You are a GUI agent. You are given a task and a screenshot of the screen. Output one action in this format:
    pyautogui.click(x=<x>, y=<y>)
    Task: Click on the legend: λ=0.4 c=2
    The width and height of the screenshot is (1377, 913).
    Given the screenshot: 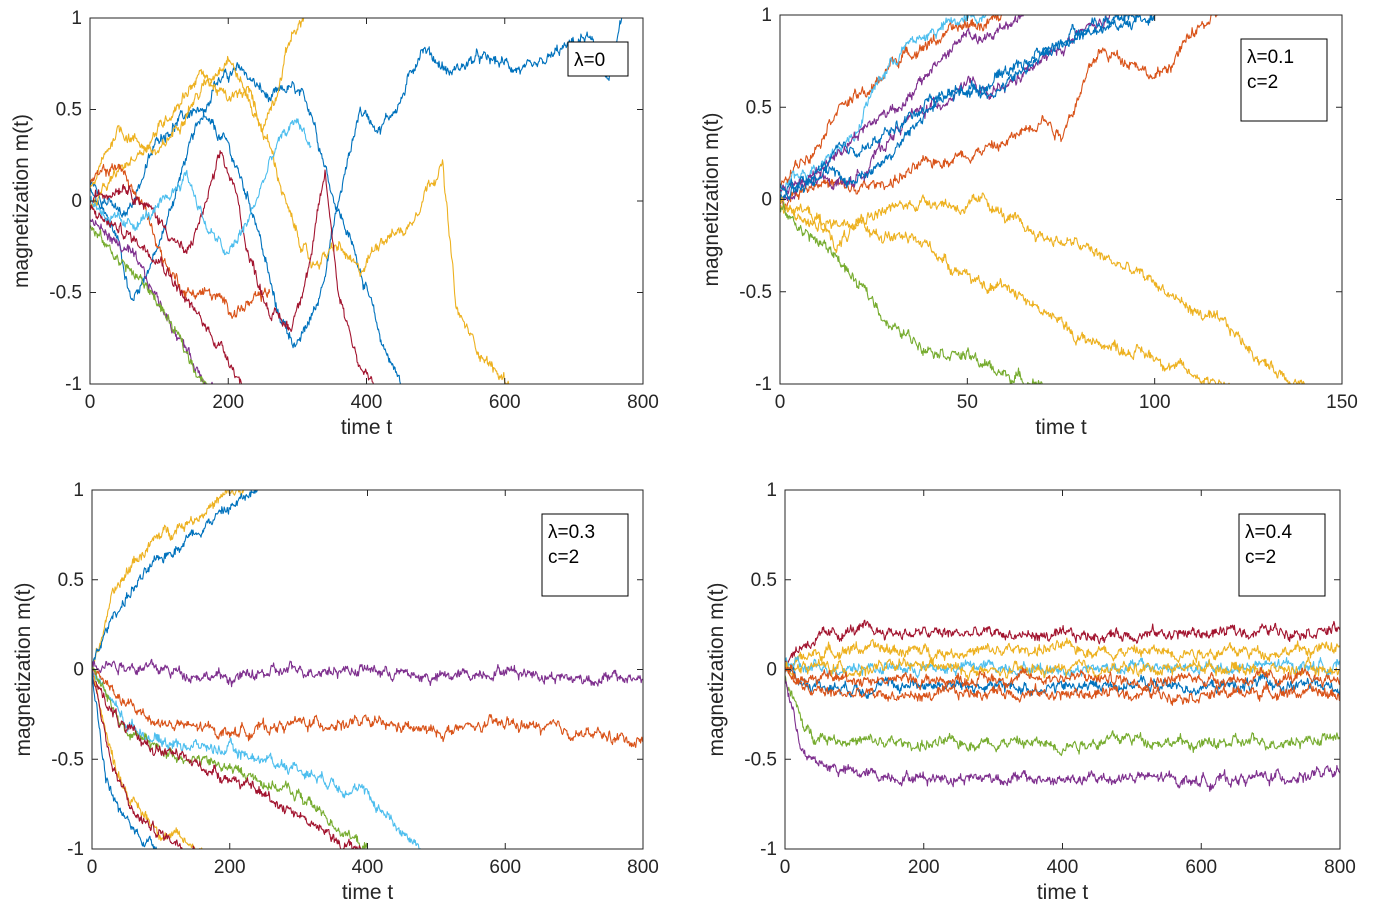 What is the action you would take?
    pyautogui.click(x=1282, y=555)
    